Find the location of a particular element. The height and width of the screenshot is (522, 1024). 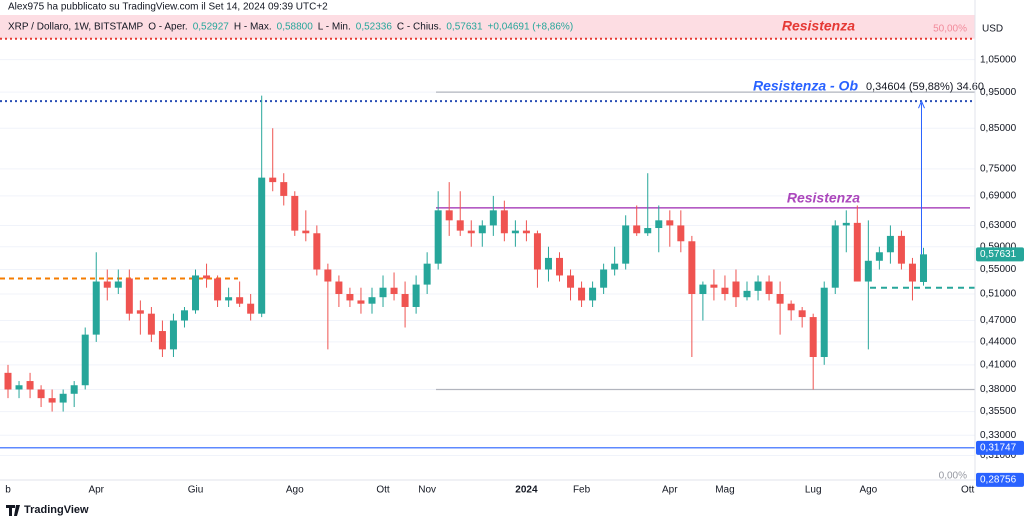

legend-text: 0,57631 is located at coordinates (464, 27).